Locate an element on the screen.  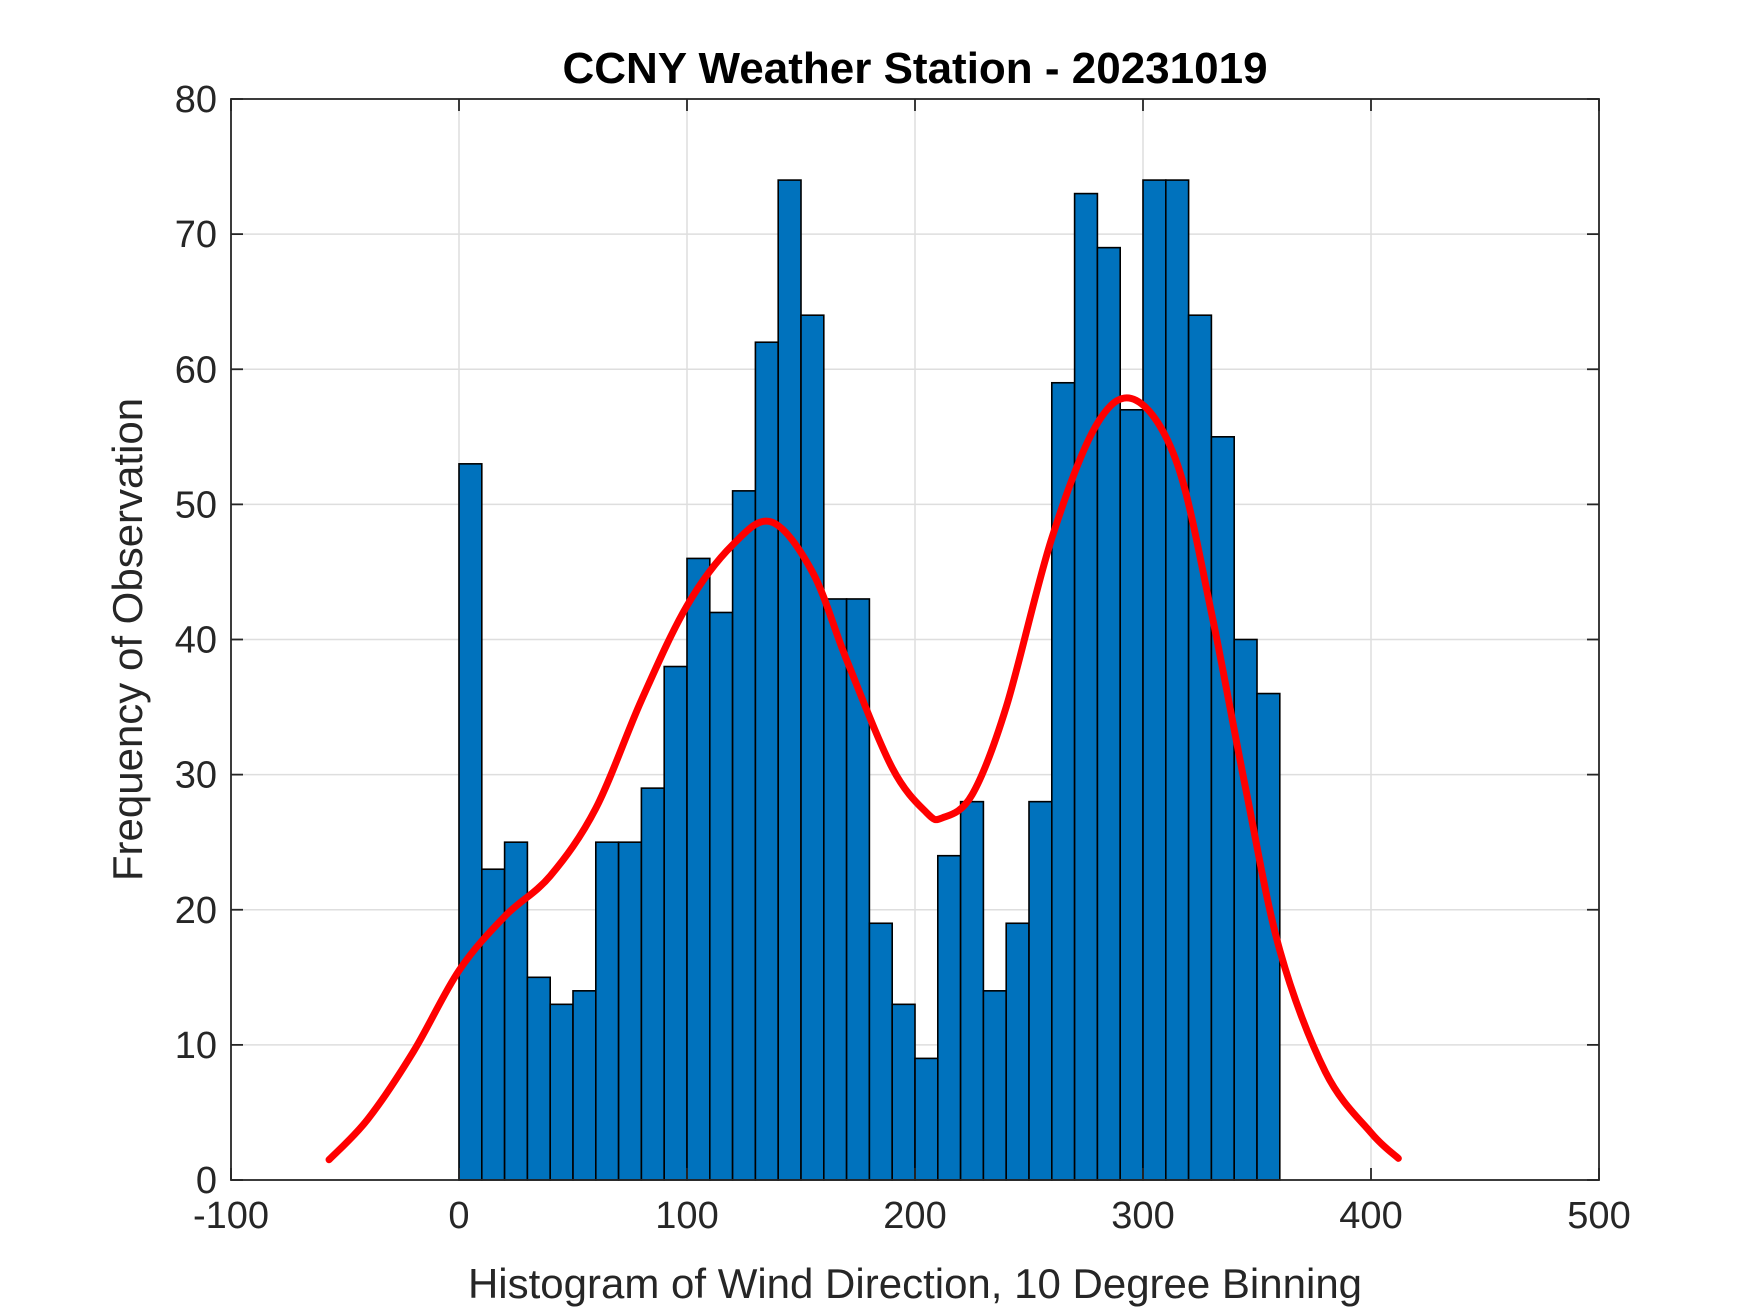
y-tick-label: 20 is located at coordinates (196, 911).